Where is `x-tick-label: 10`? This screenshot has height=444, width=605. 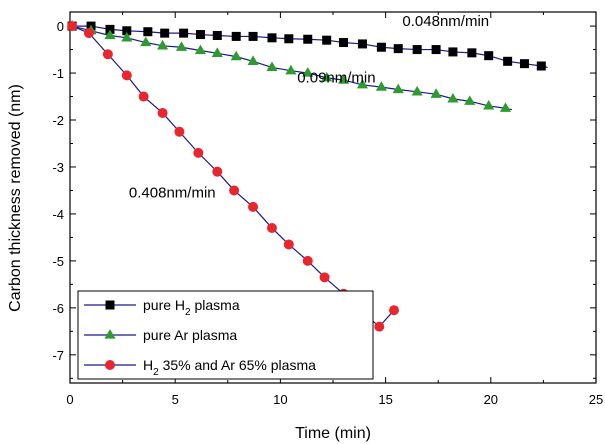
x-tick-label: 10 is located at coordinates (280, 399).